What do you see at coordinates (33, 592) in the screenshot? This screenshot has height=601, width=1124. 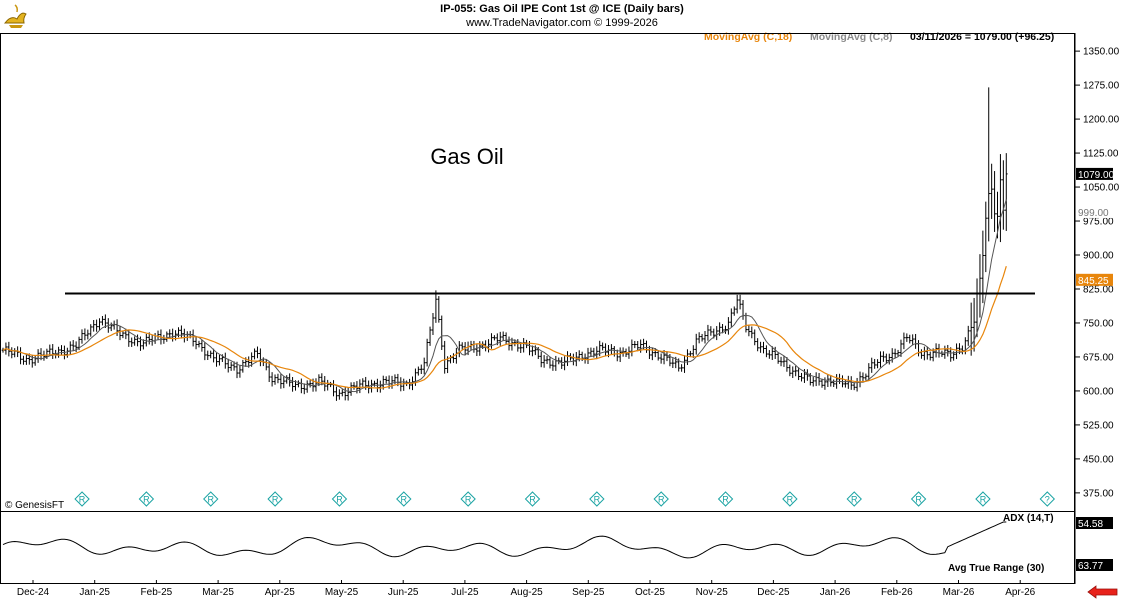 I see `x-tick-label: Dec-24` at bounding box center [33, 592].